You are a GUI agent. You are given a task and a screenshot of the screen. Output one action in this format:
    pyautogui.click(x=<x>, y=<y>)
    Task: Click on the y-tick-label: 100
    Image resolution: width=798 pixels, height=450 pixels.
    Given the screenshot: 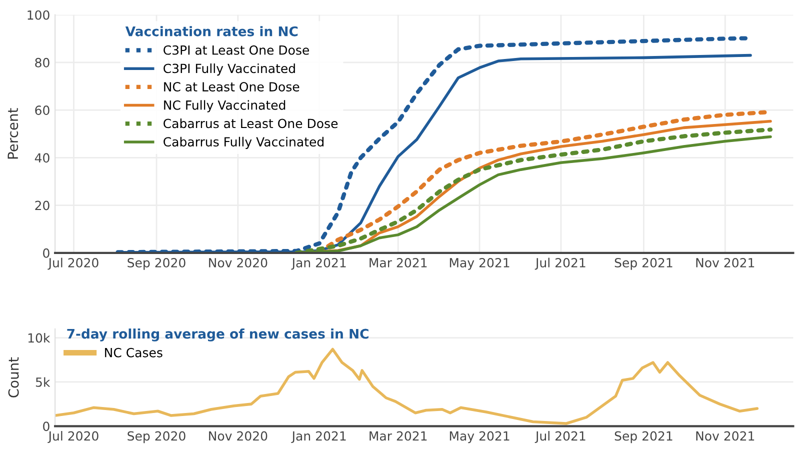 What is the action you would take?
    pyautogui.click(x=39, y=15)
    